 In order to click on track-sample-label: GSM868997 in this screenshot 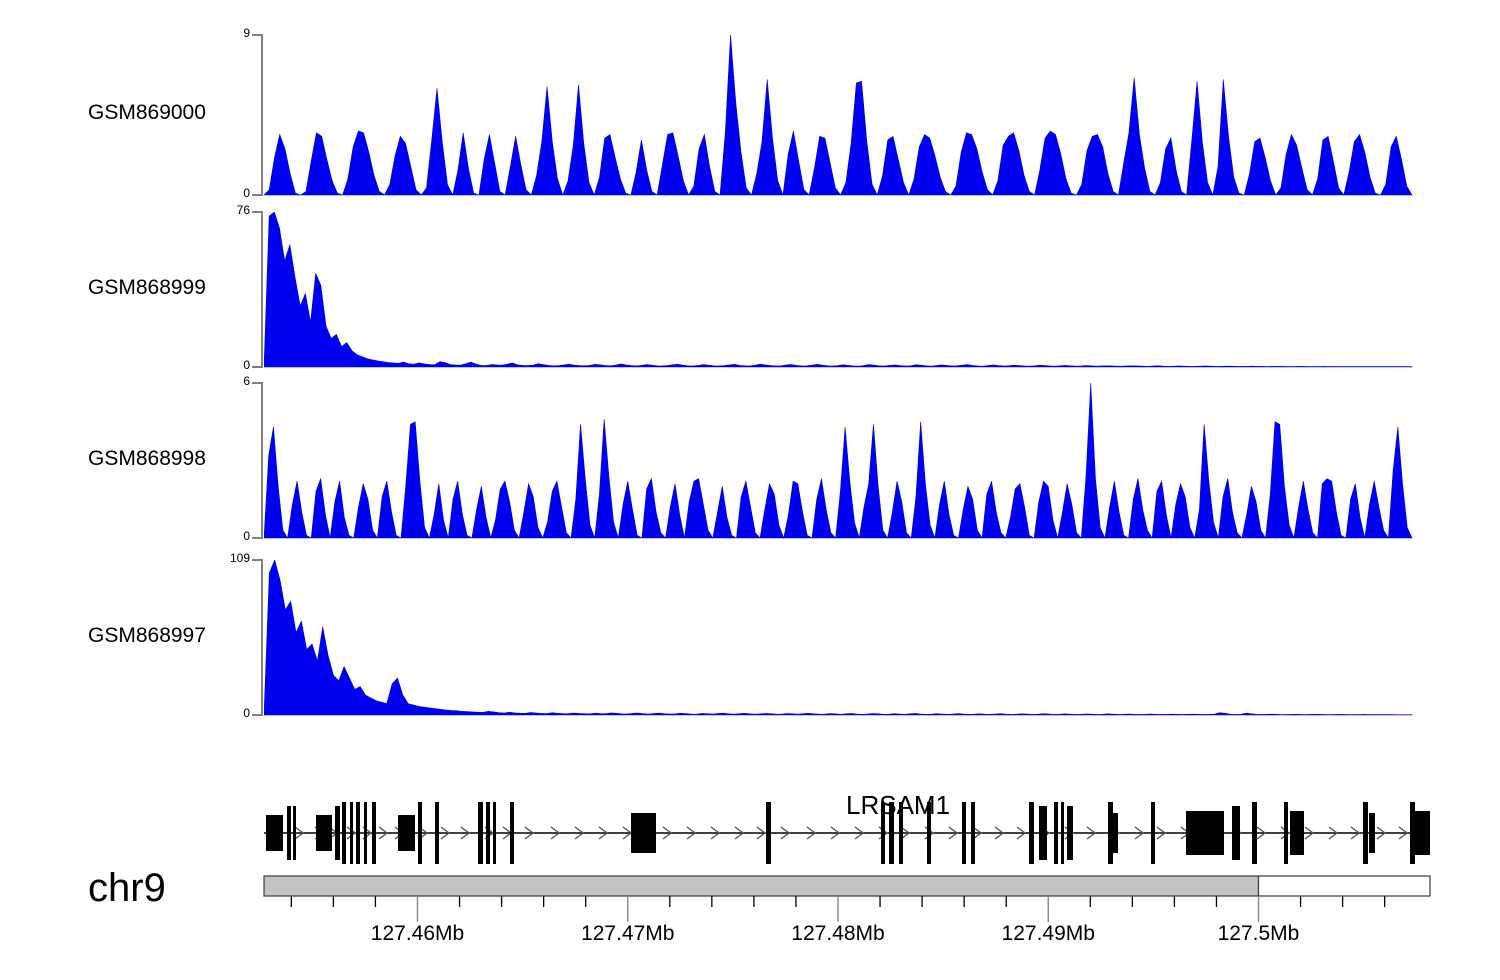, I will do `click(147, 635)`.